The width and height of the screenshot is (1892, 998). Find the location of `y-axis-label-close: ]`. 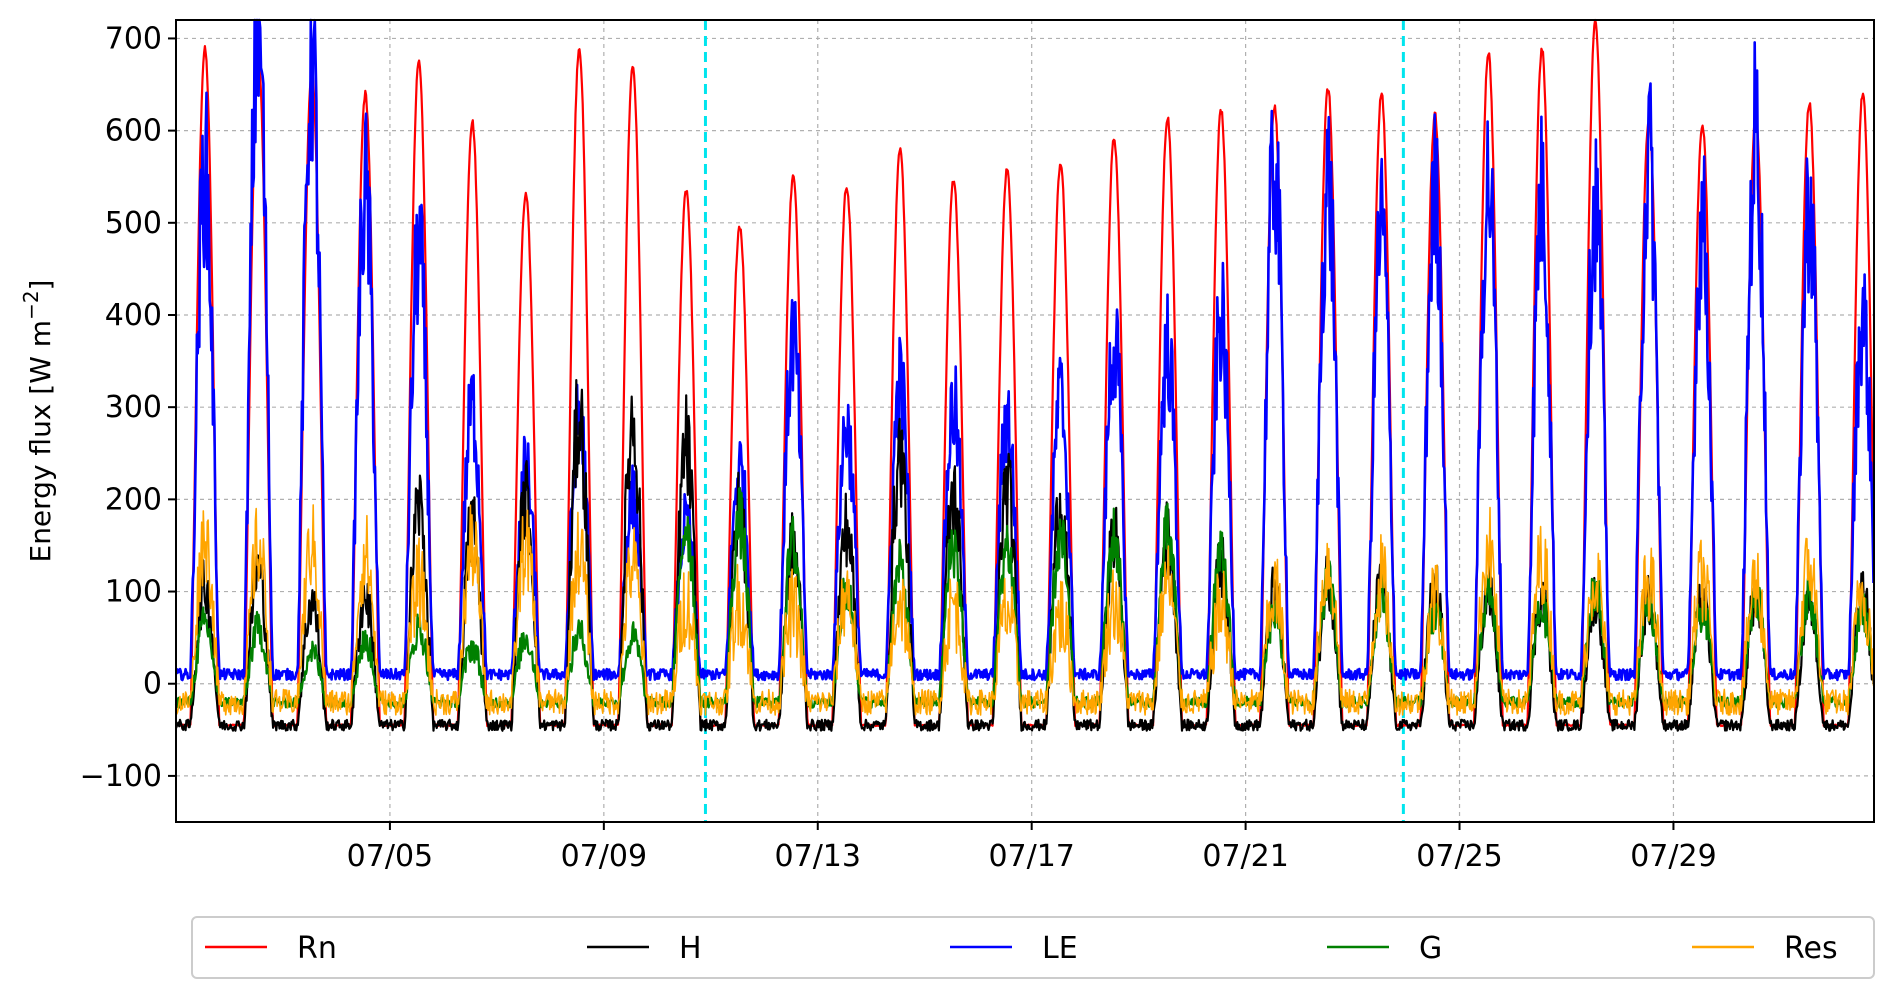

y-axis-label-close: ] is located at coordinates (40, 285).